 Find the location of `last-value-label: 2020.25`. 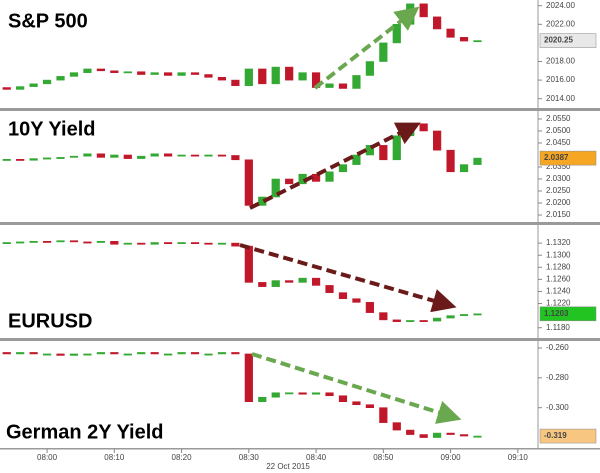

last-value-label: 2020.25 is located at coordinates (558, 40).